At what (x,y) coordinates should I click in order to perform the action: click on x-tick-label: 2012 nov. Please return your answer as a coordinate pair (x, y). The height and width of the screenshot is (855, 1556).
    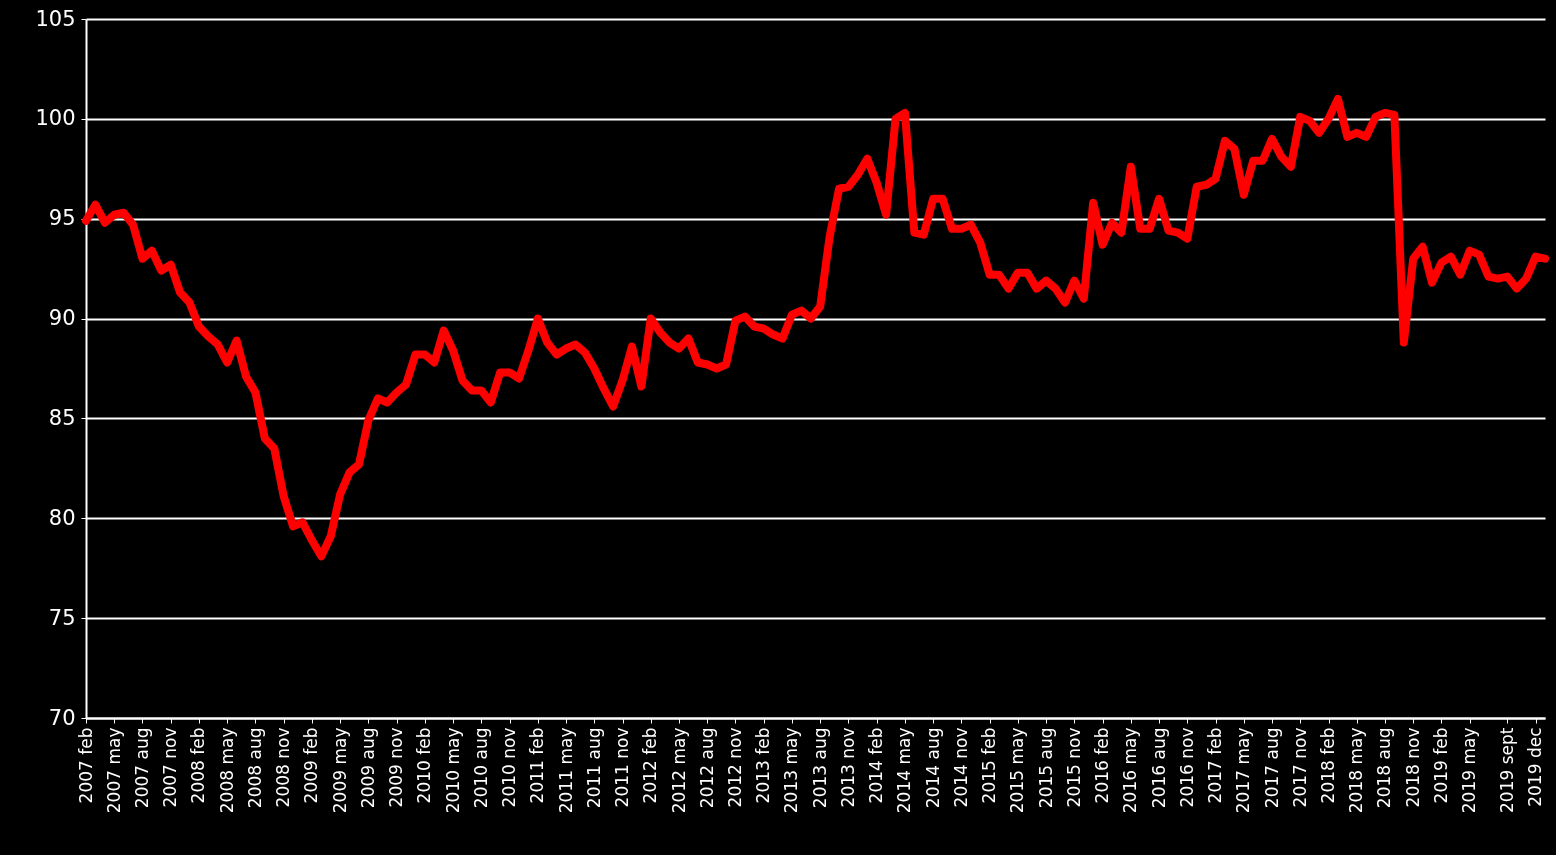
    Looking at the image, I should click on (734, 767).